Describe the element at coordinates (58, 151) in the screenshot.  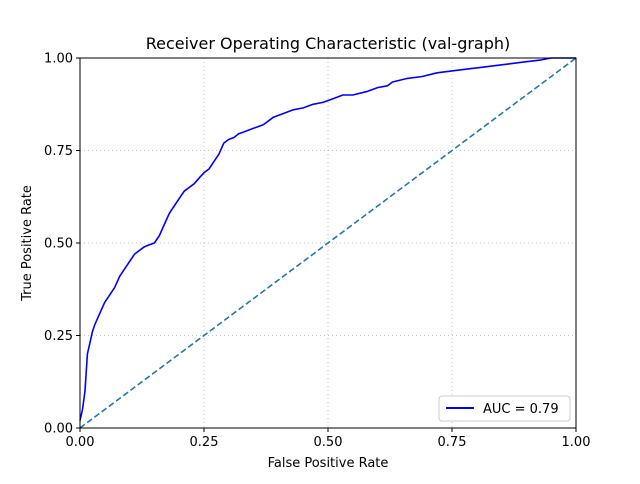
I see `y-tick-label-3: 0.75` at that location.